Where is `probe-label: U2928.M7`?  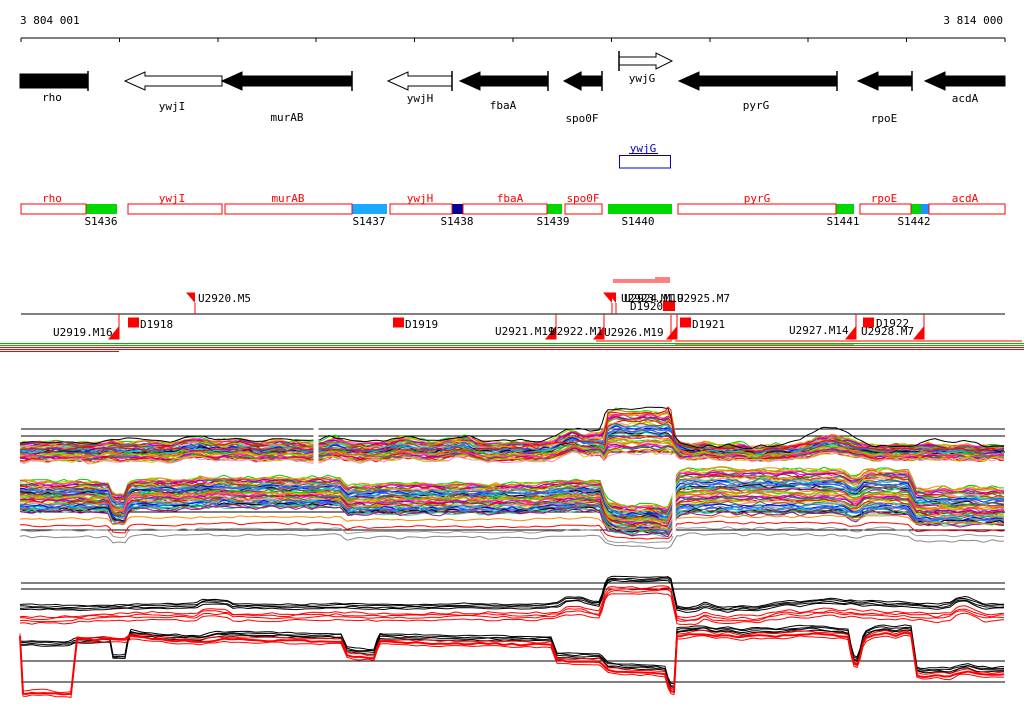
probe-label: U2928.M7 is located at coordinates (887, 331).